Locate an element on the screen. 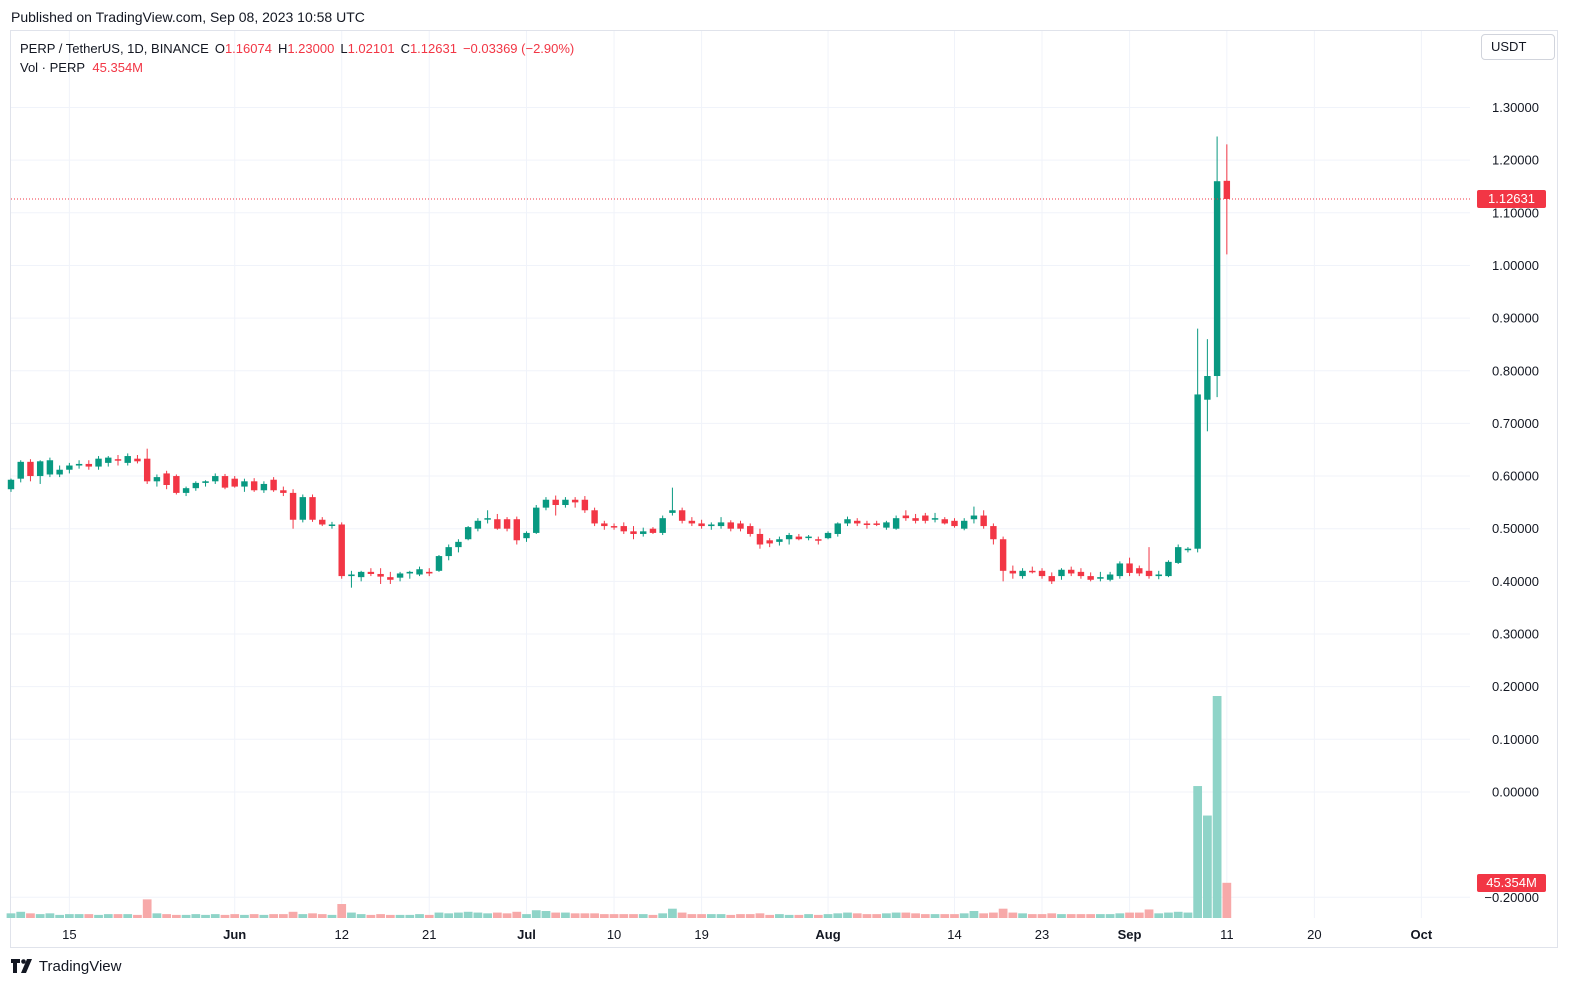  time-tick-label: 11 is located at coordinates (1227, 934).